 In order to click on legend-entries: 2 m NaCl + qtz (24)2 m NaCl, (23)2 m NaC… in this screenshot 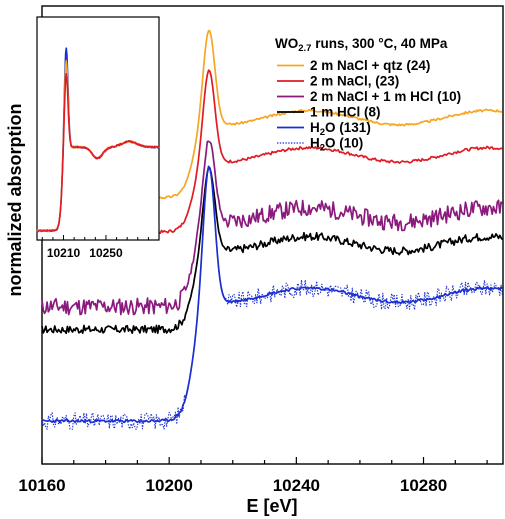, I will do `click(369, 106)`.